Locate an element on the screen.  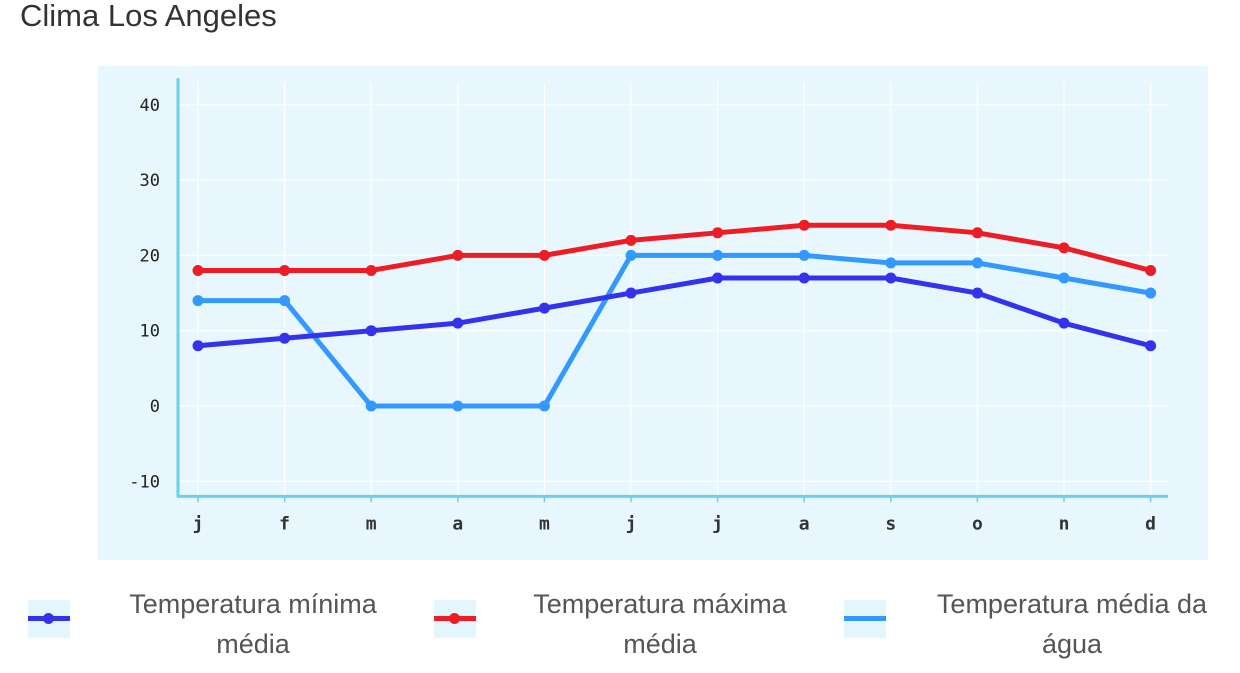
x-tick-label: f is located at coordinates (284, 523).